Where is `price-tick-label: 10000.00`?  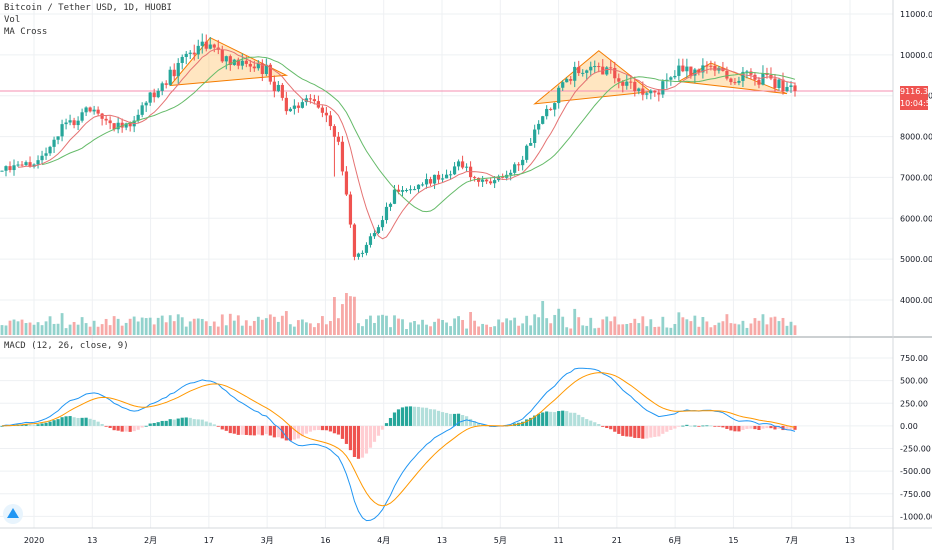 price-tick-label: 10000.00 is located at coordinates (916, 55).